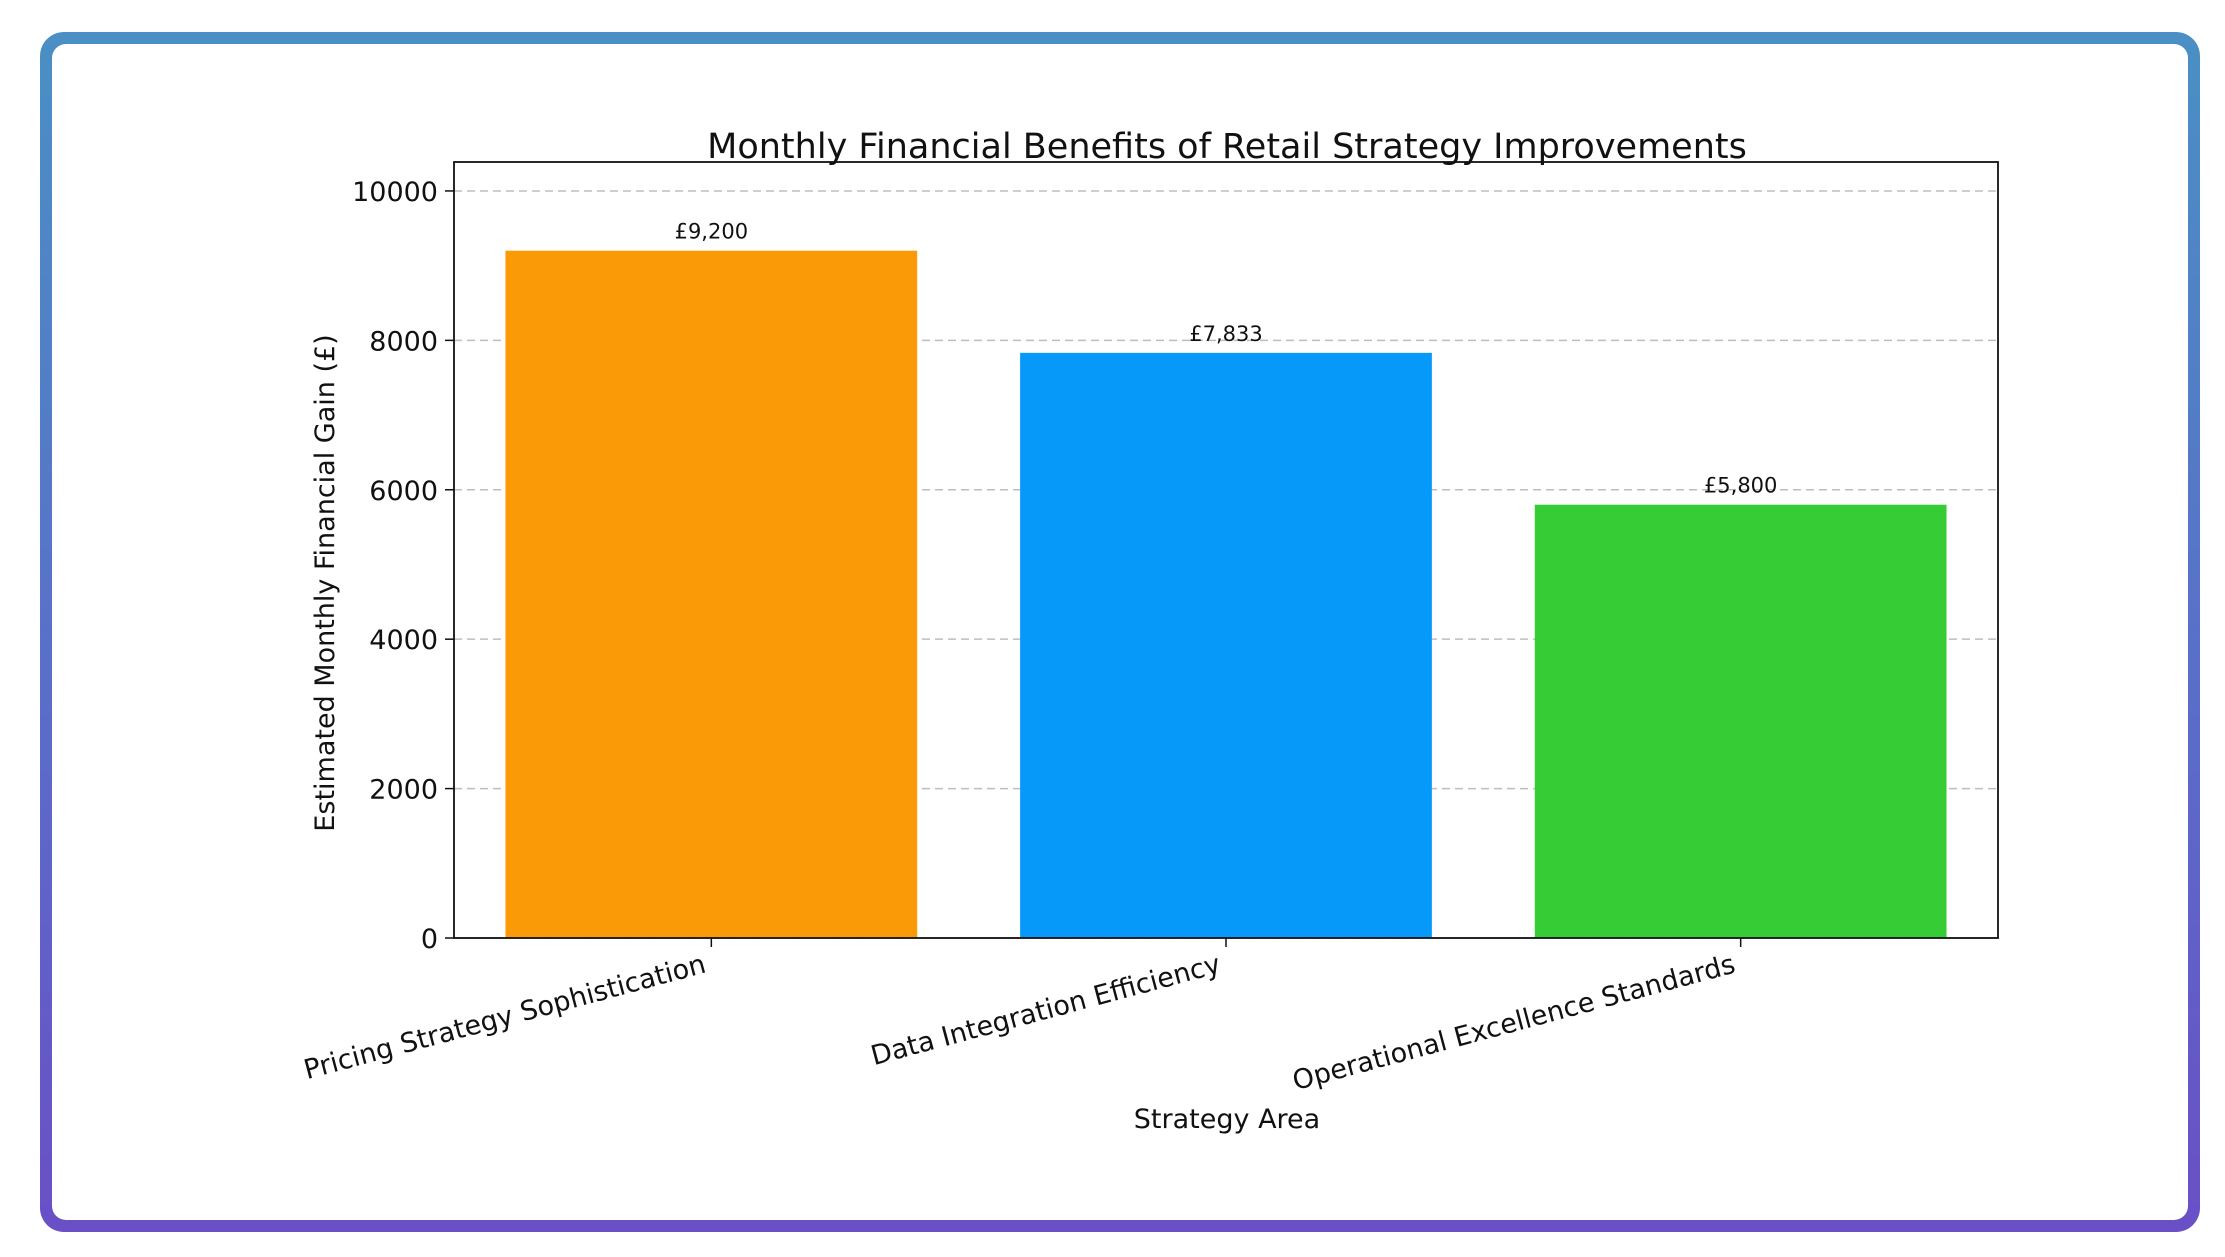 This screenshot has width=2225, height=1257. Describe the element at coordinates (403, 341) in the screenshot. I see `y-tick-label: 8000` at that location.